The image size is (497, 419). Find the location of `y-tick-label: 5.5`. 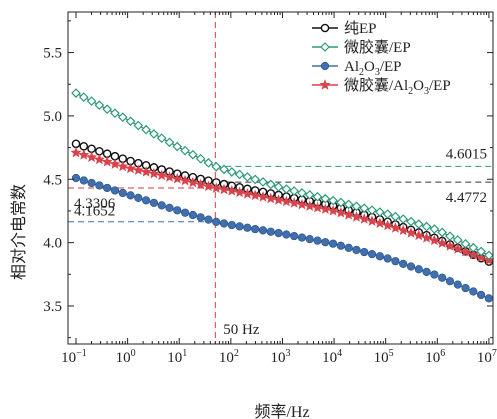

y-tick-label: 5.5 is located at coordinates (52, 54).